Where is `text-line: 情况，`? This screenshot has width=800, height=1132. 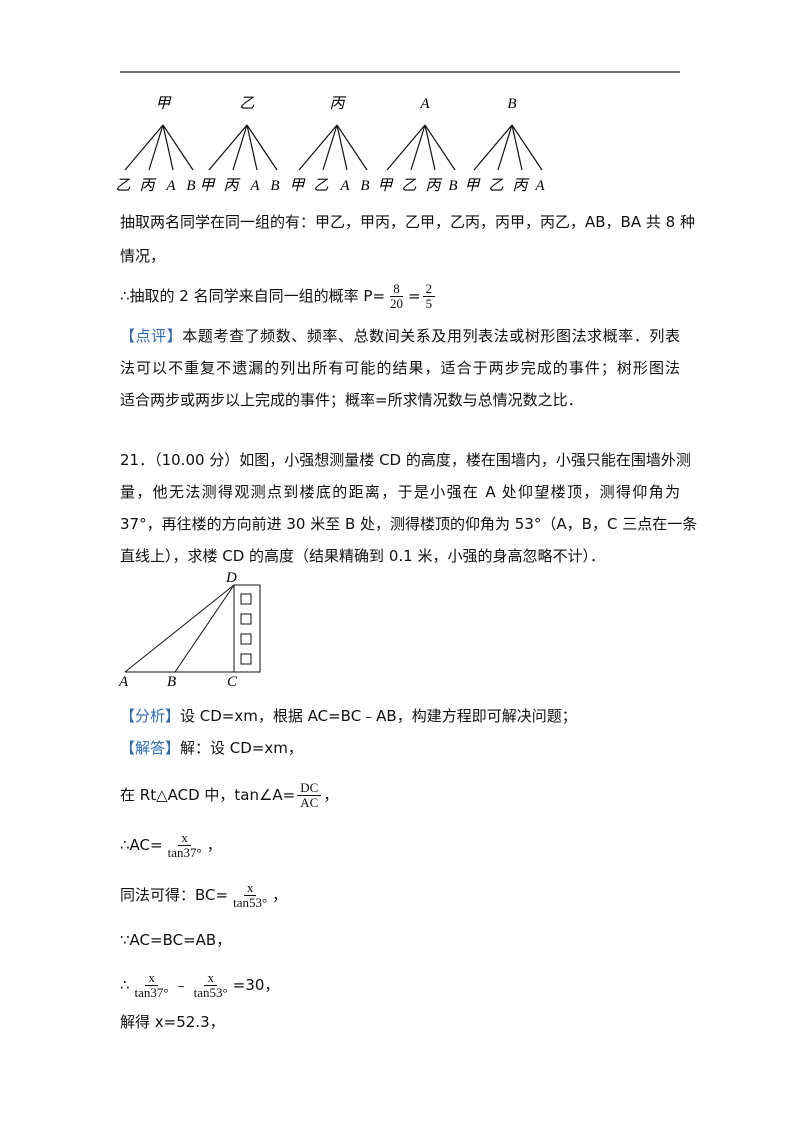
text-line: 情况， is located at coordinates (143, 256).